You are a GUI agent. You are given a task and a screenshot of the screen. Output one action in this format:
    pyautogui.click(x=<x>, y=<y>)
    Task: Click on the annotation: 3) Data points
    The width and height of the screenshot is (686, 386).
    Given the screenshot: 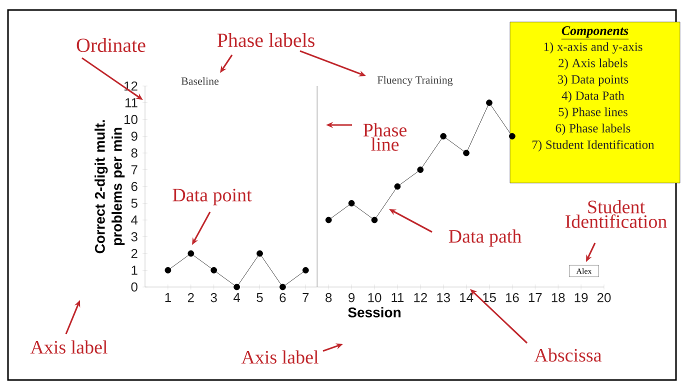 What is the action you would take?
    pyautogui.click(x=593, y=80)
    